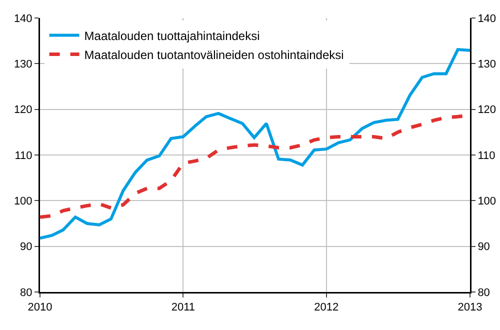 The image size is (500, 330). Describe the element at coordinates (23, 64) in the screenshot. I see `y-tick-label: 130` at that location.